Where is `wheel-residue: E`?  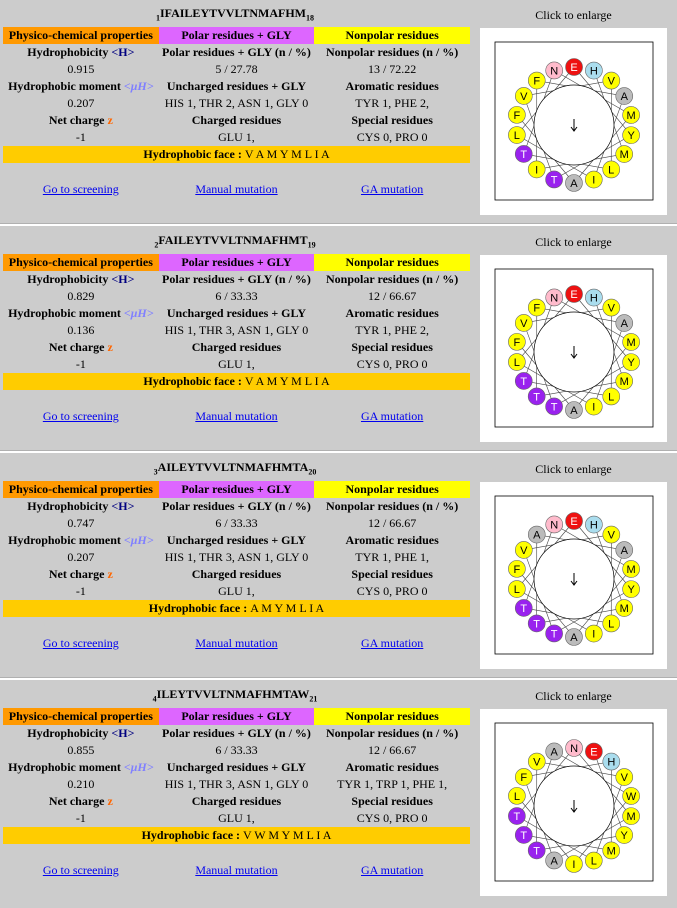 wheel-residue: E is located at coordinates (593, 751).